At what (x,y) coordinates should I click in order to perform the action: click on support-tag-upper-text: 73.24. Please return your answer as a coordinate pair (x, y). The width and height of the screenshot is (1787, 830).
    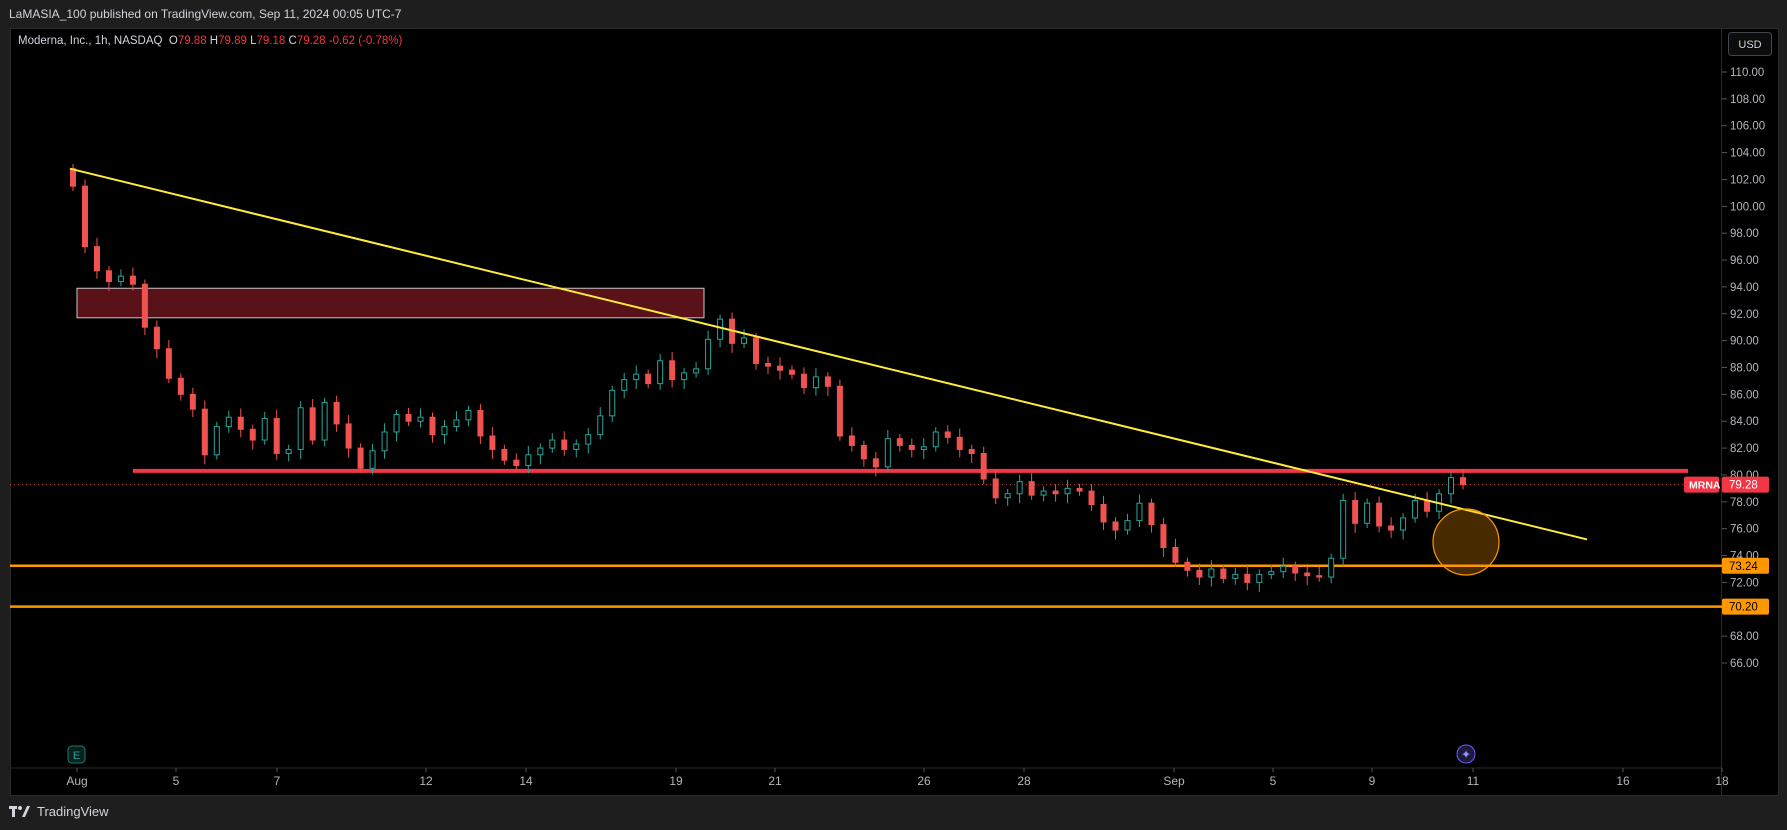
    Looking at the image, I should click on (1743, 567).